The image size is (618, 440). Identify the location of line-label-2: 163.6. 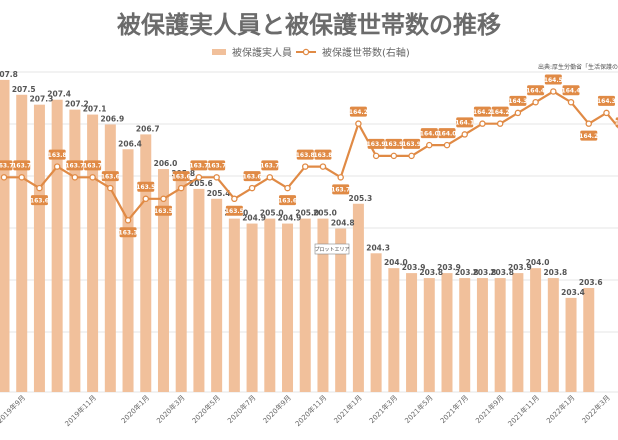
(39, 200).